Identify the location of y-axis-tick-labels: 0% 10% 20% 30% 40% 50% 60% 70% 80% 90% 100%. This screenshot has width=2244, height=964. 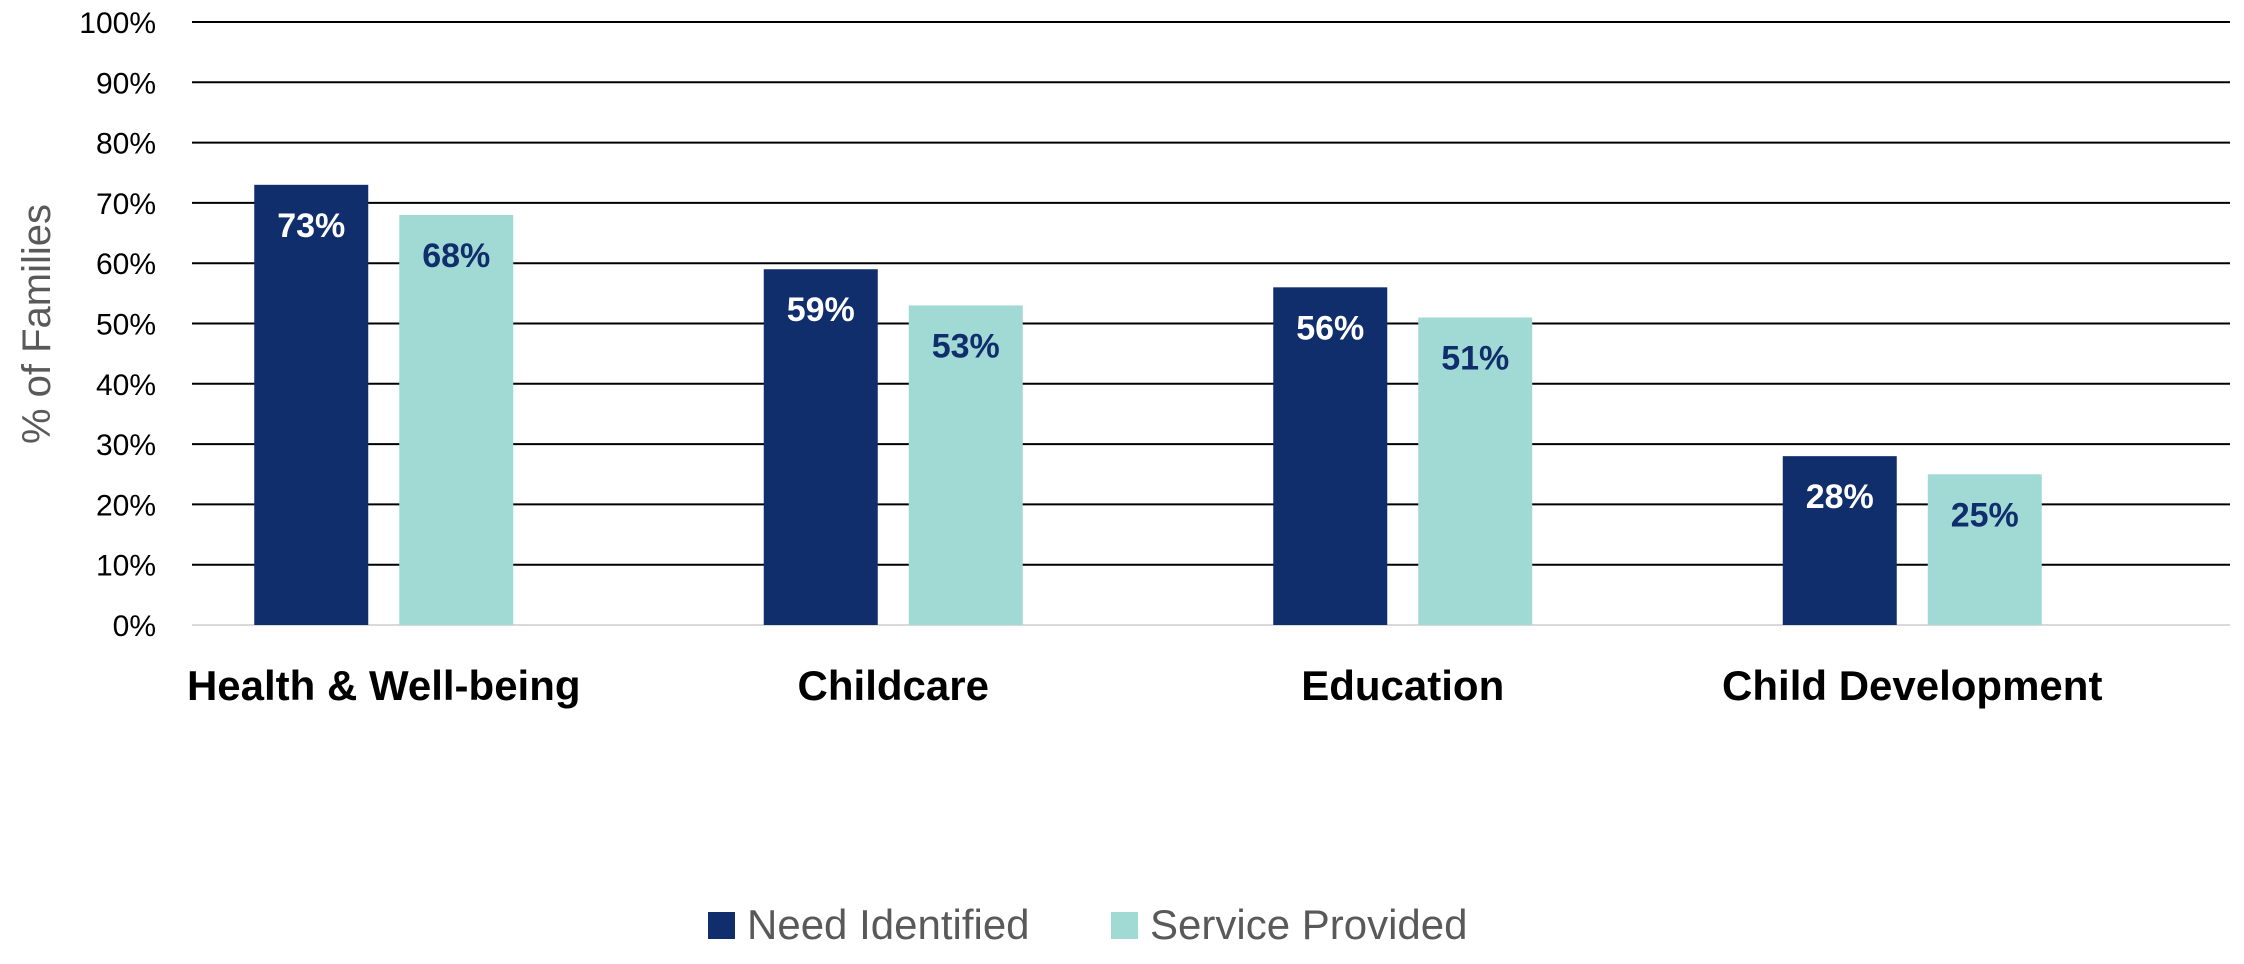
(117, 325).